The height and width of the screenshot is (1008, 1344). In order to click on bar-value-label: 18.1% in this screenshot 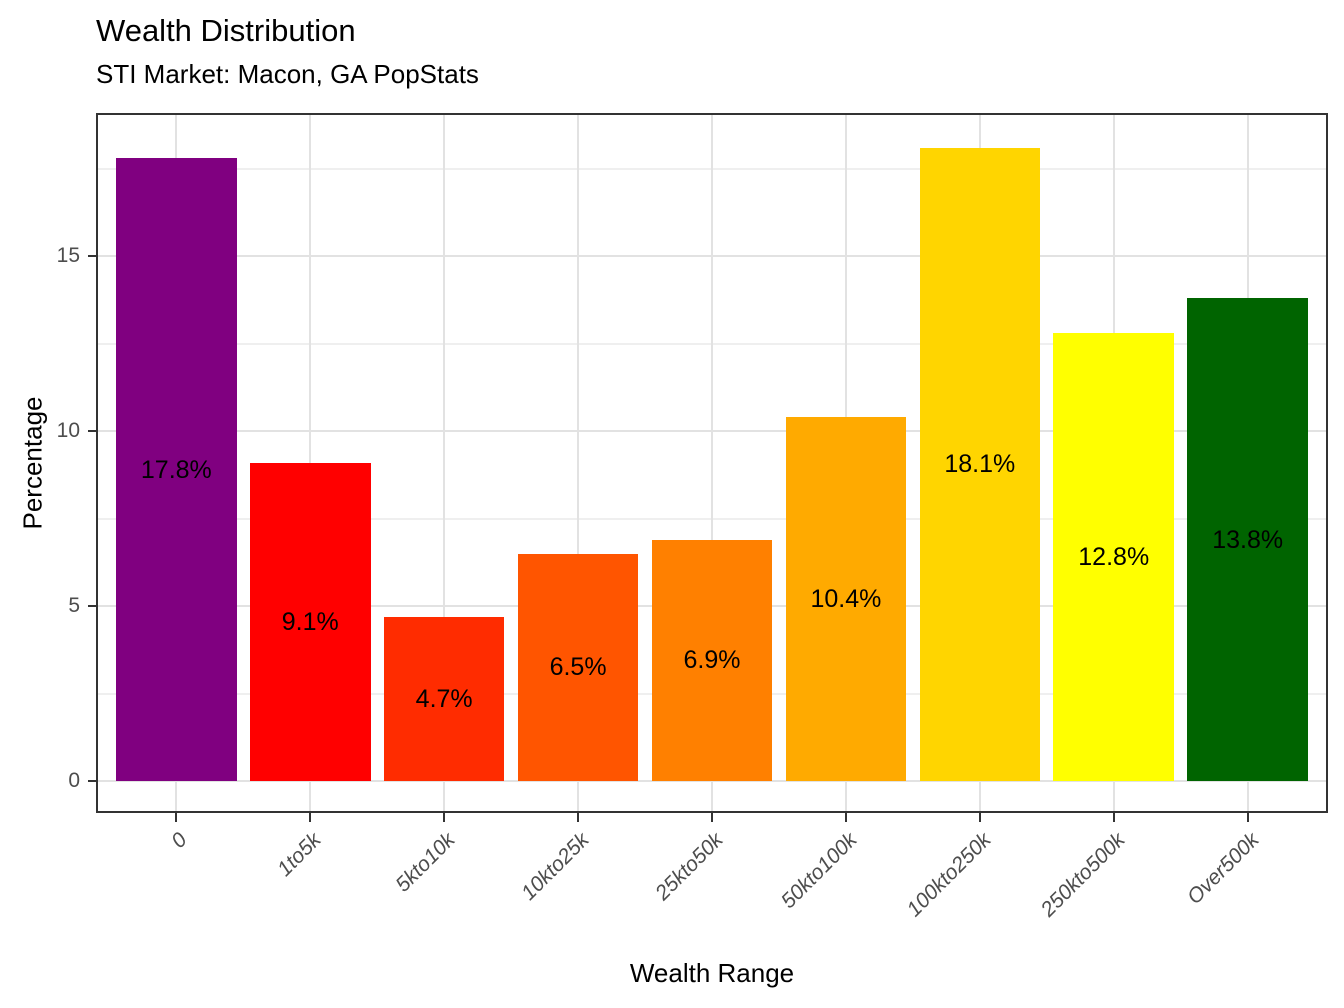, I will do `click(980, 464)`.